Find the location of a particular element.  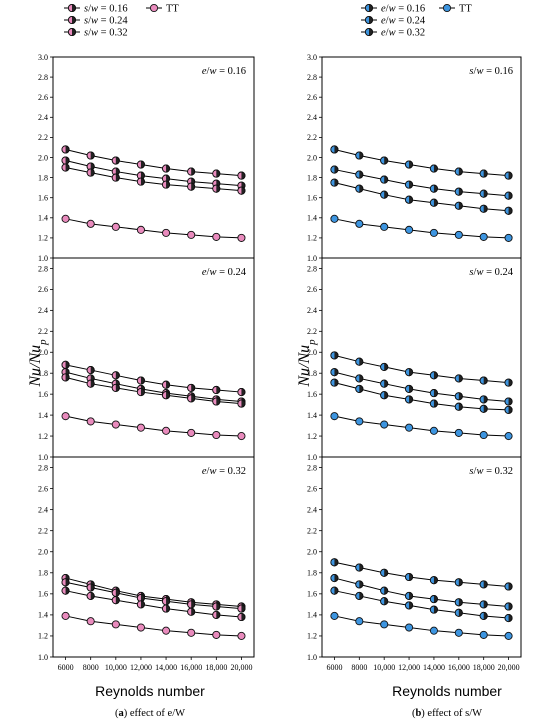

legend-item-s-w-0-16: s/w = 0.16 is located at coordinates (96, 9).